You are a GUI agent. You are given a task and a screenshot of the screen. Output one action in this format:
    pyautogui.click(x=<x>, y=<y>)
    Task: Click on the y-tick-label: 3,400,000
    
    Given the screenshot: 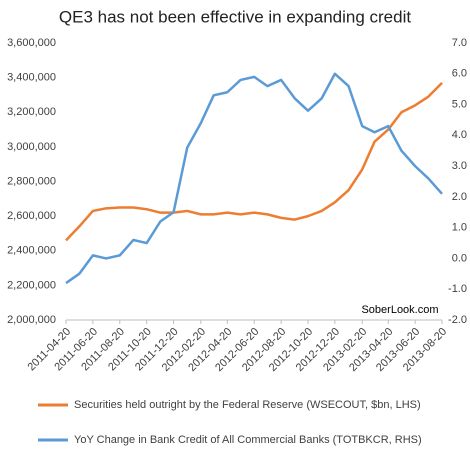 What is the action you would take?
    pyautogui.click(x=31, y=78)
    